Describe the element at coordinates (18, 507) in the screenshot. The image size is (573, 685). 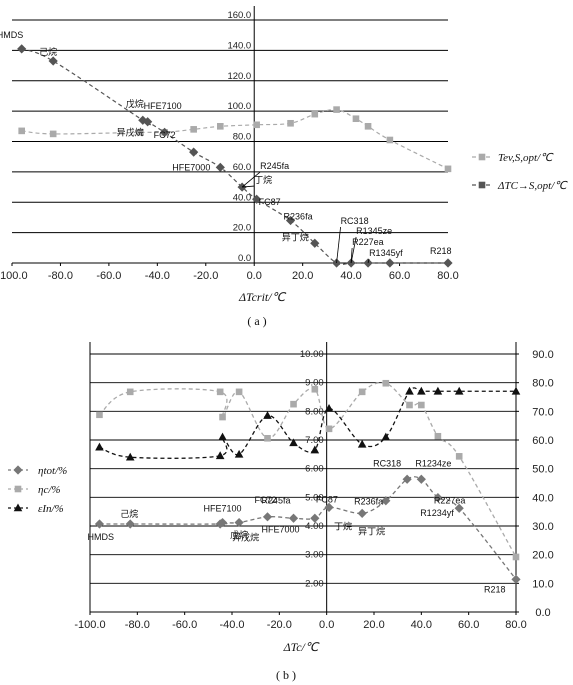
I see `legend-marker-b` at that location.